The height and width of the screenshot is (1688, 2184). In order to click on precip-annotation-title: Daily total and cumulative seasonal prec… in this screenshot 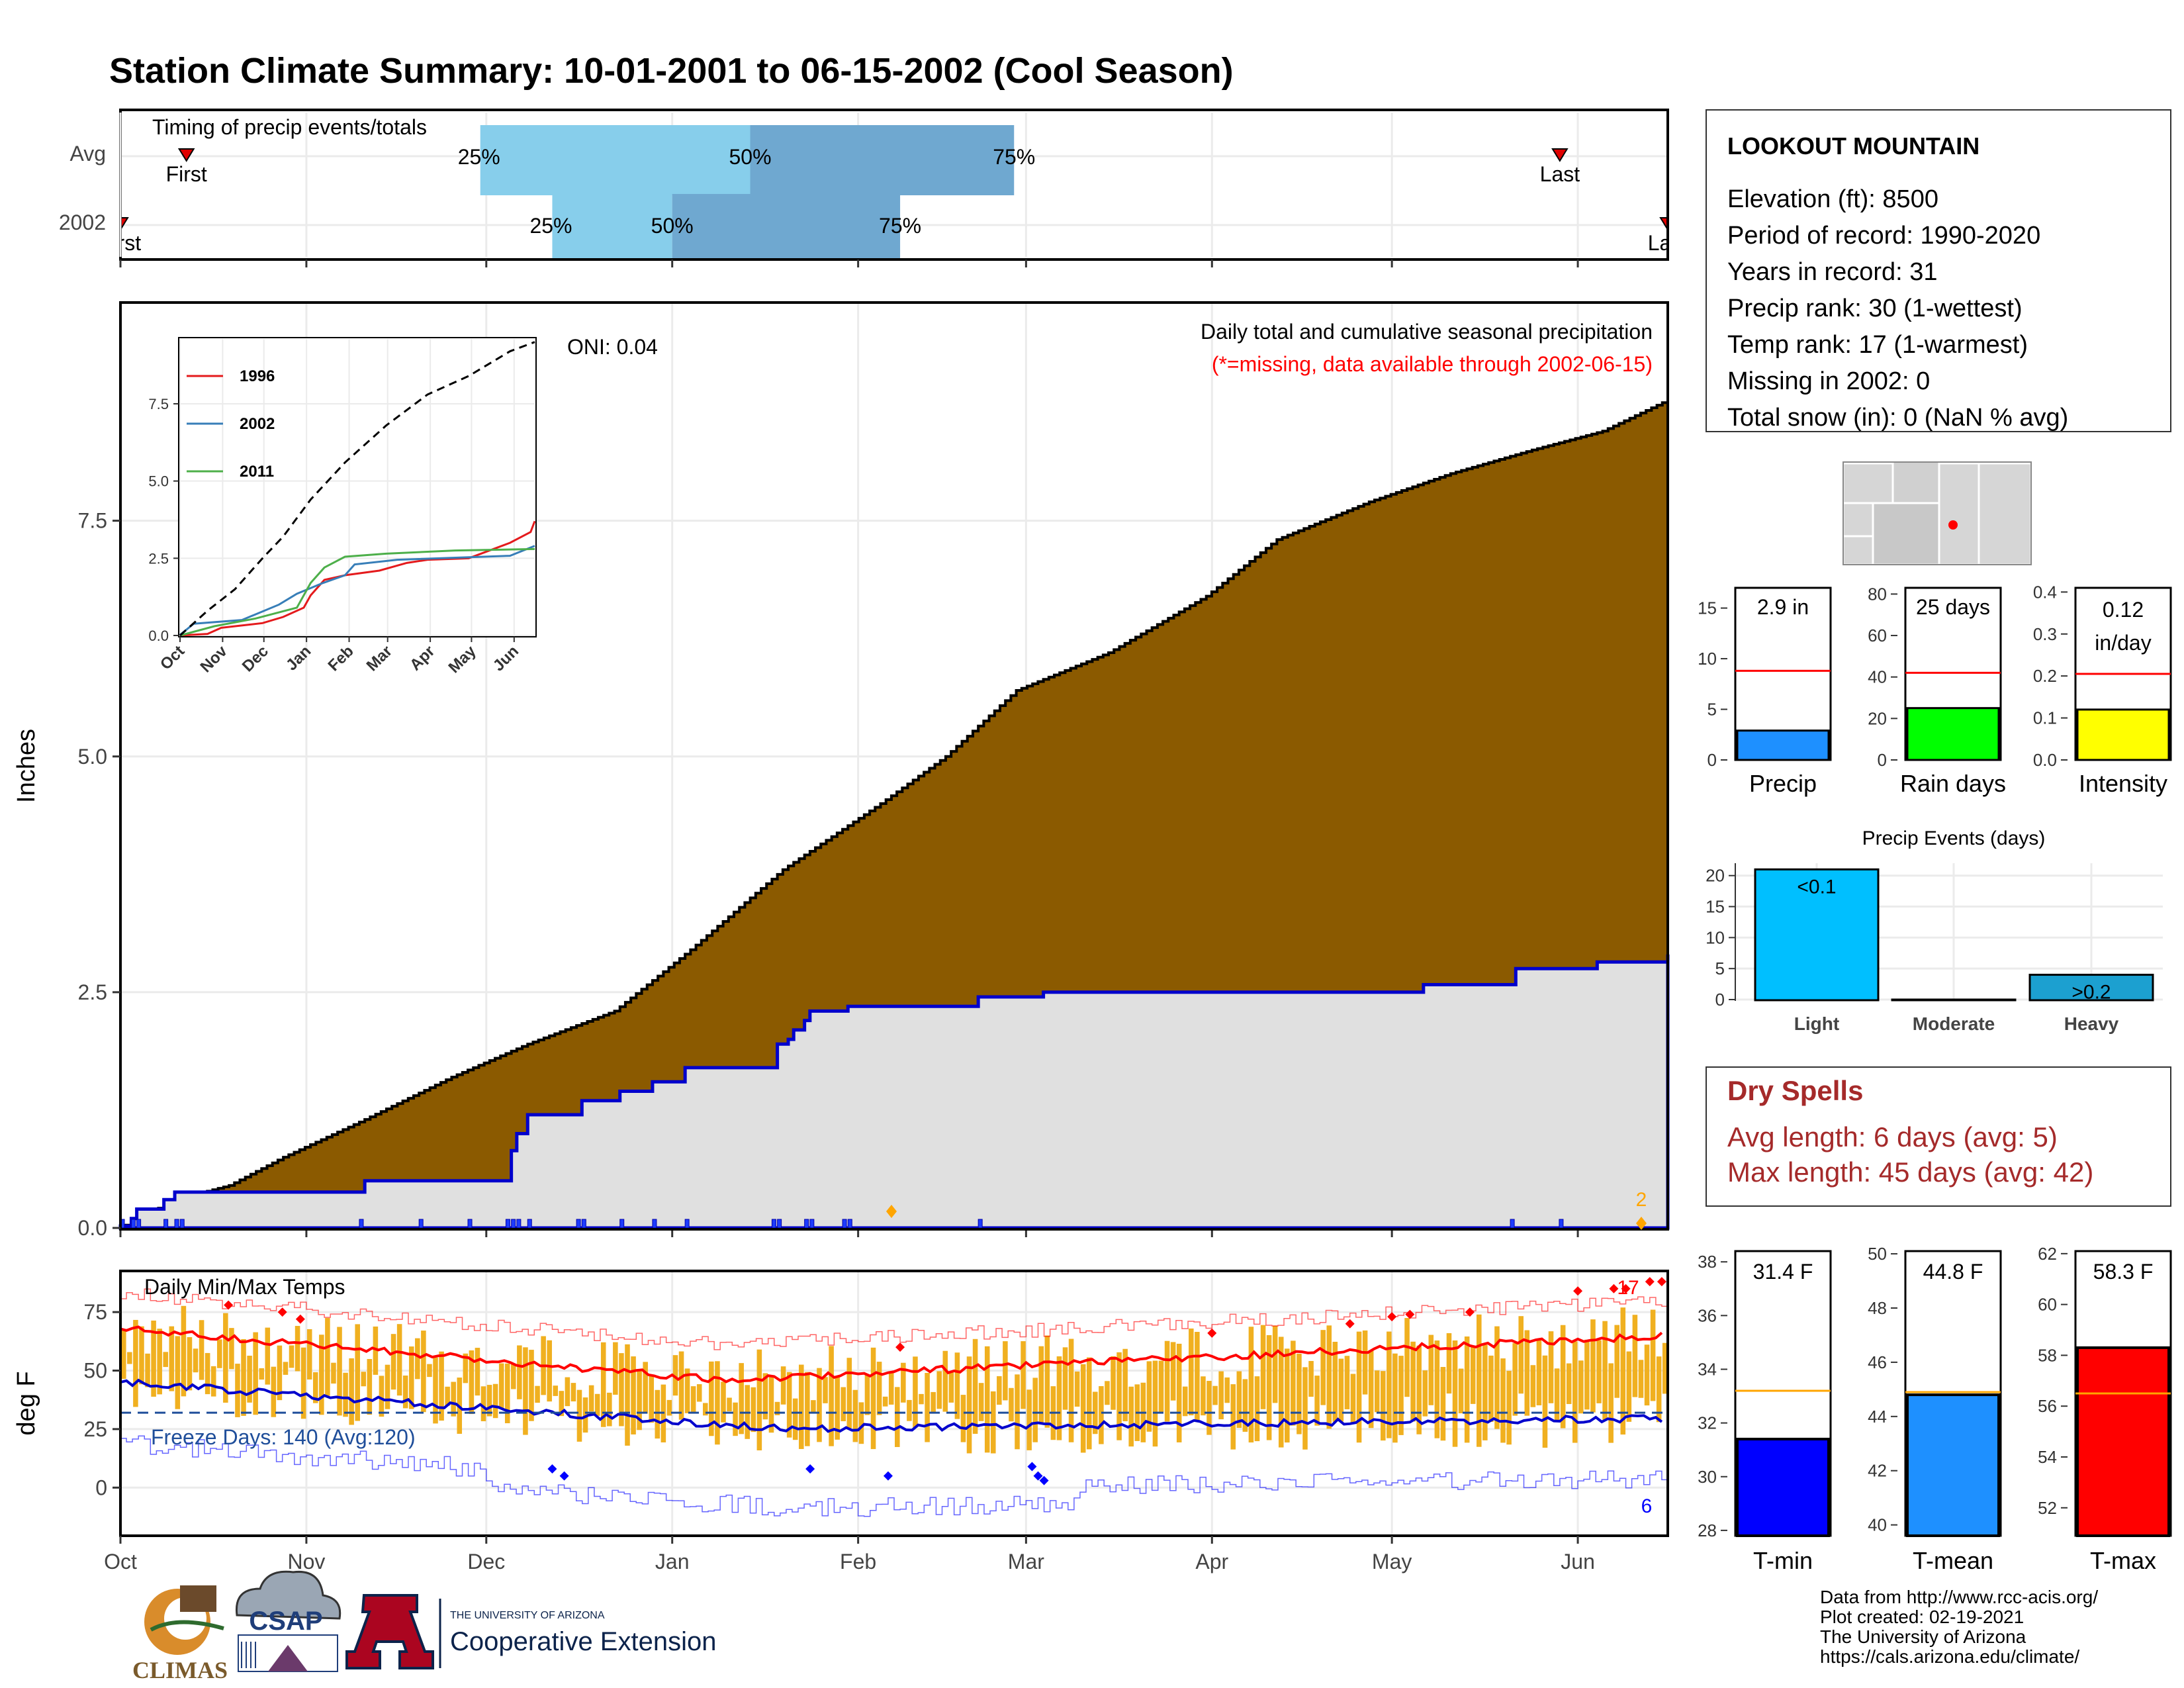, I will do `click(1427, 332)`.